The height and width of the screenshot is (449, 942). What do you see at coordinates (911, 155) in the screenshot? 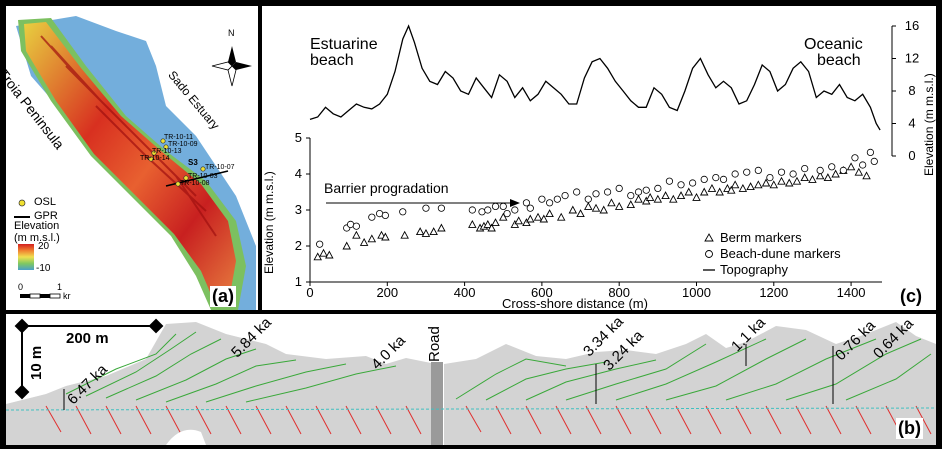
I see `y2-tick-label: 0` at bounding box center [911, 155].